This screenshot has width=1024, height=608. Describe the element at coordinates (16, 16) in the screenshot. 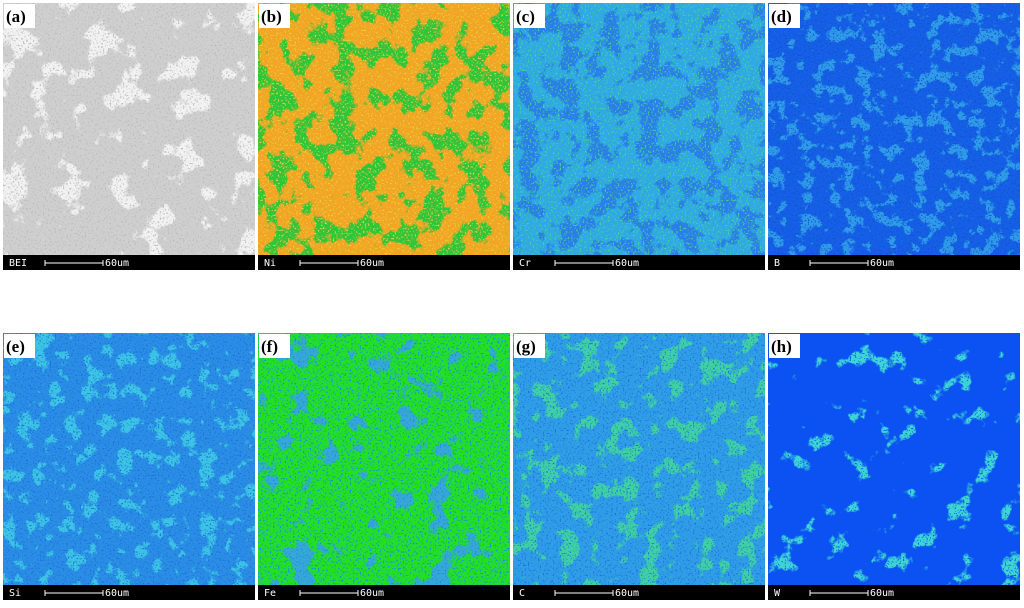

I see `panel-label: (a)` at that location.